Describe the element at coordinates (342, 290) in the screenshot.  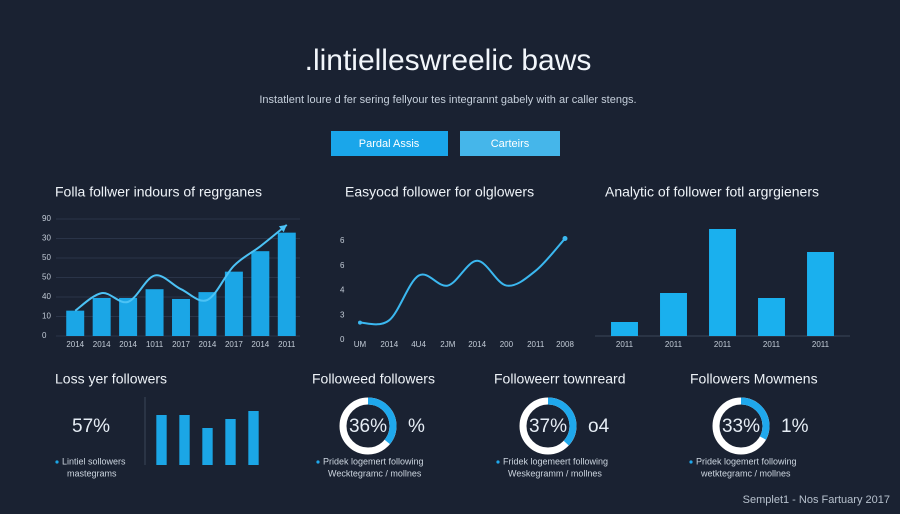
I see `y-tick-label: 4` at that location.